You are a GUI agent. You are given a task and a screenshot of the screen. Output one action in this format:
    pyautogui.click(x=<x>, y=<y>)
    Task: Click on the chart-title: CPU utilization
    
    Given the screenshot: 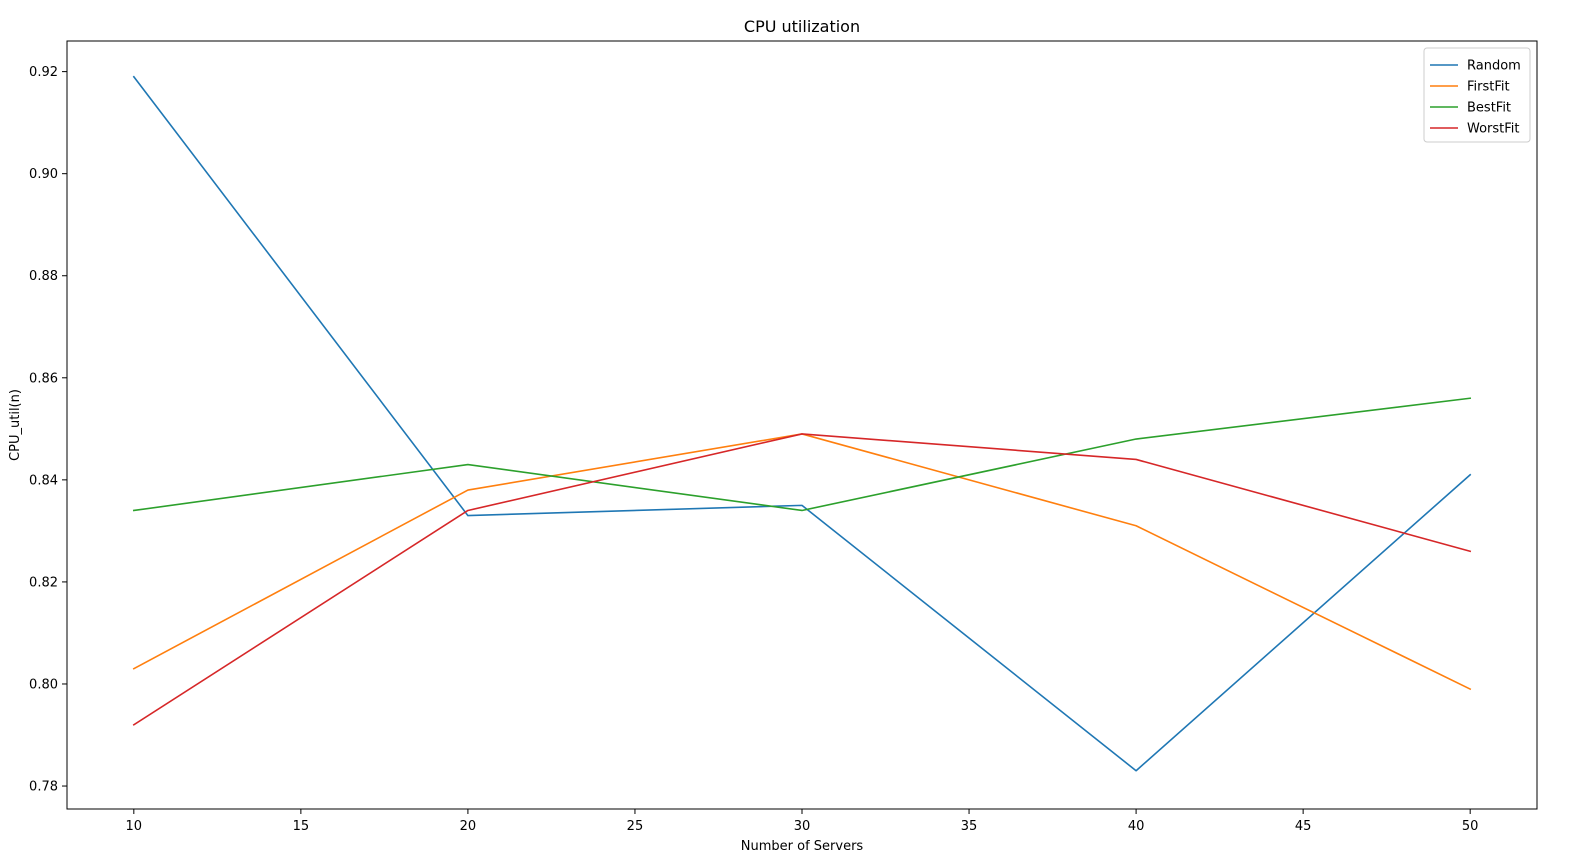 What is the action you would take?
    pyautogui.click(x=802, y=26)
    